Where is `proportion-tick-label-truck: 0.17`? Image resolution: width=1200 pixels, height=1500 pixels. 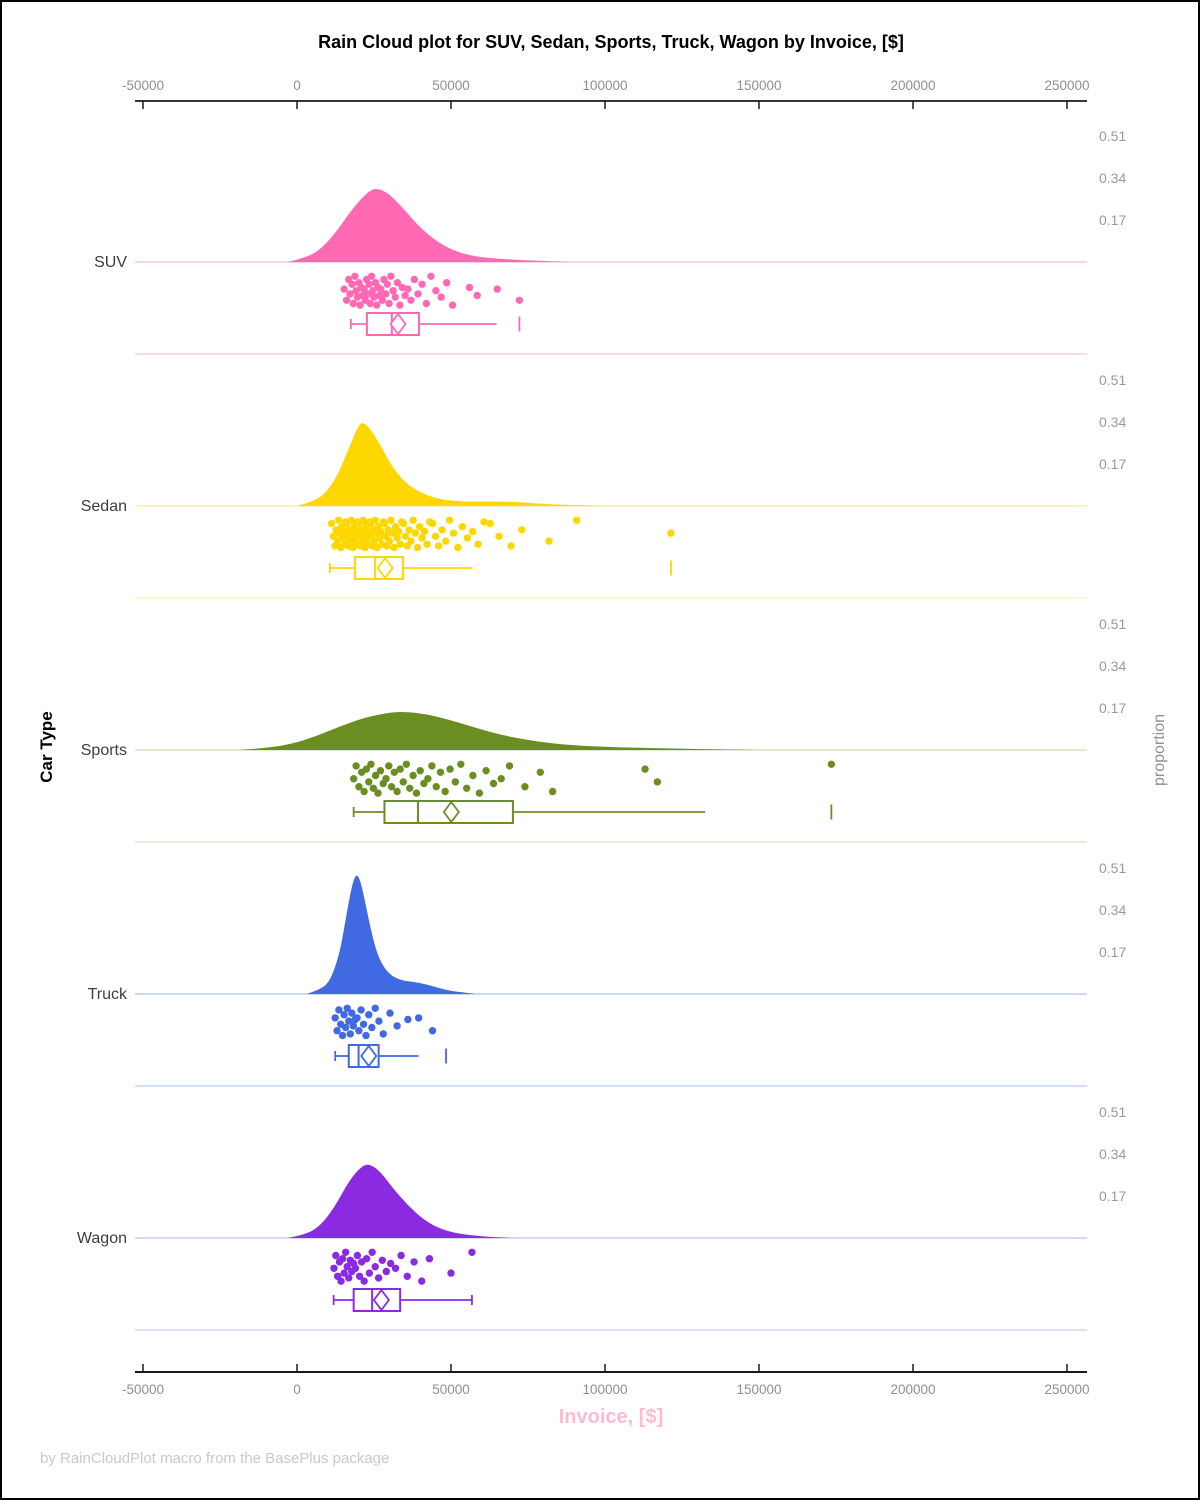
proportion-tick-label-truck: 0.17 is located at coordinates (1112, 952).